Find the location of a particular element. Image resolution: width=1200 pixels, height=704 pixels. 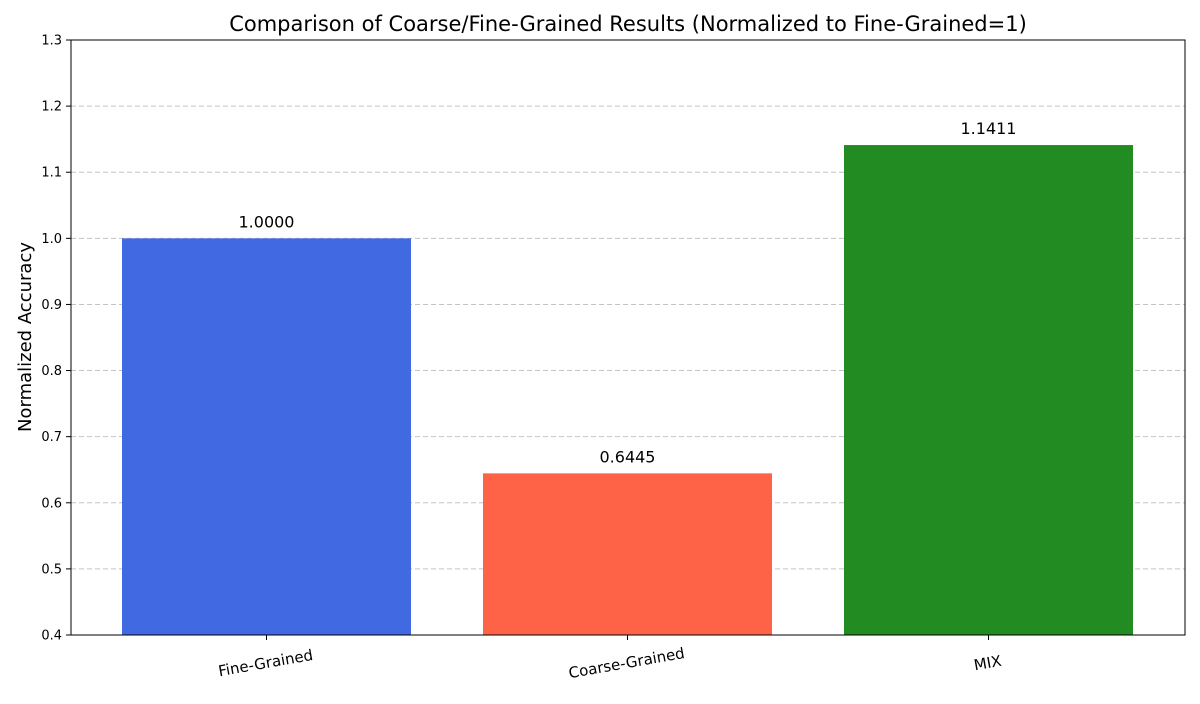

x-tick-label: MIX is located at coordinates (987, 663).